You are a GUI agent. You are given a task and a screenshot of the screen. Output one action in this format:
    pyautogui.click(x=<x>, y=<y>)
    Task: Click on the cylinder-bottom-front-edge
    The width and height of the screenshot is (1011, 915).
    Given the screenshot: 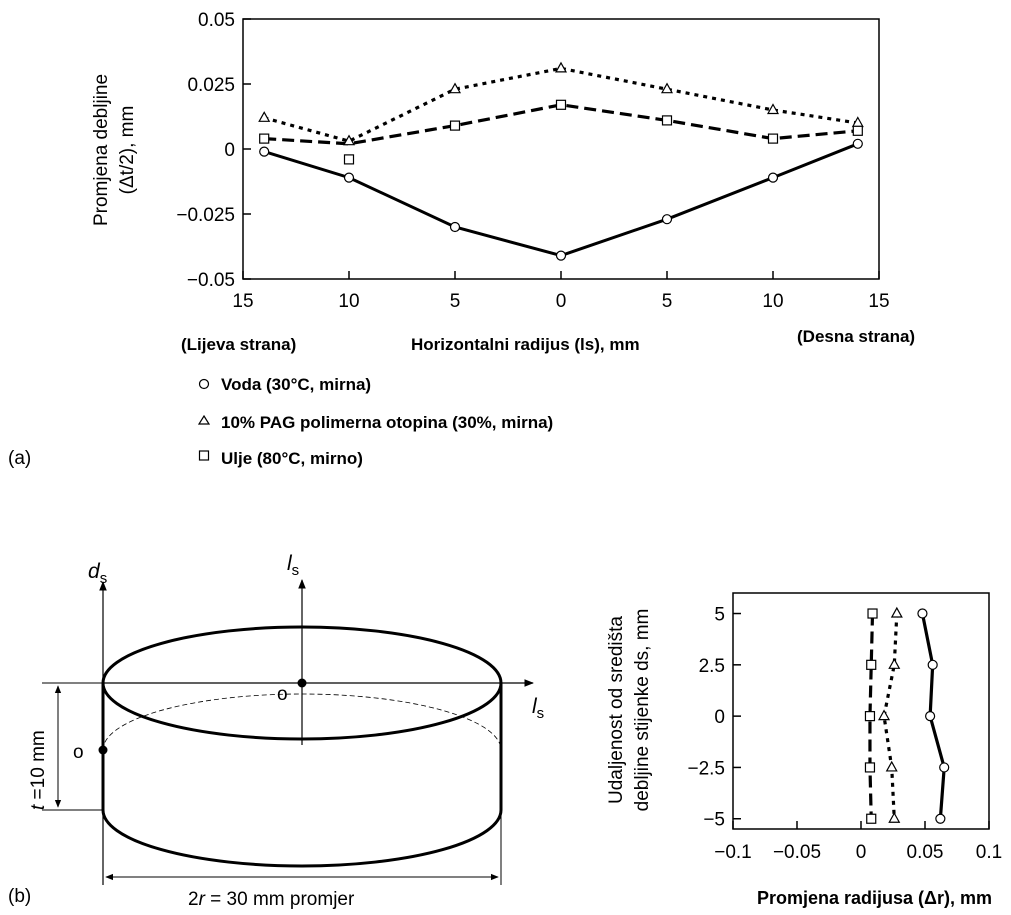 What is the action you would take?
    pyautogui.click(x=302, y=838)
    